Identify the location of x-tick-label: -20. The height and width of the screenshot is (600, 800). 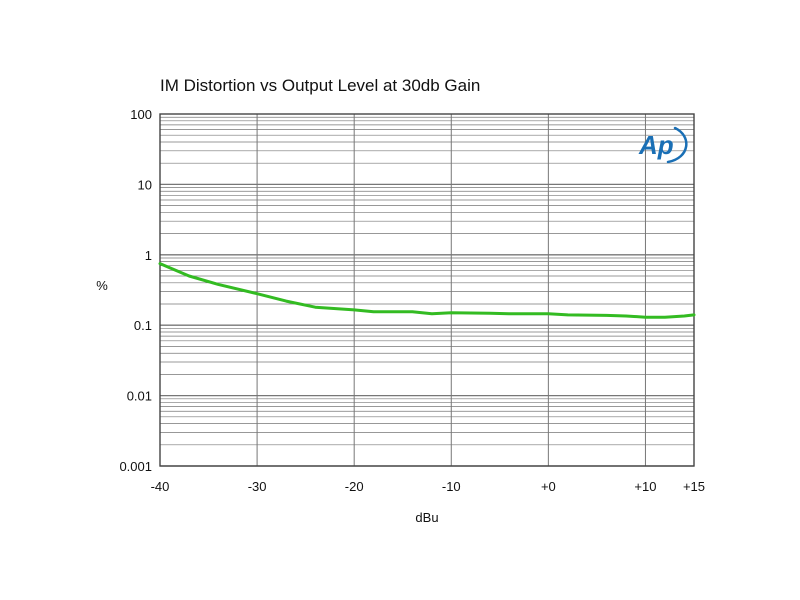
(354, 486).